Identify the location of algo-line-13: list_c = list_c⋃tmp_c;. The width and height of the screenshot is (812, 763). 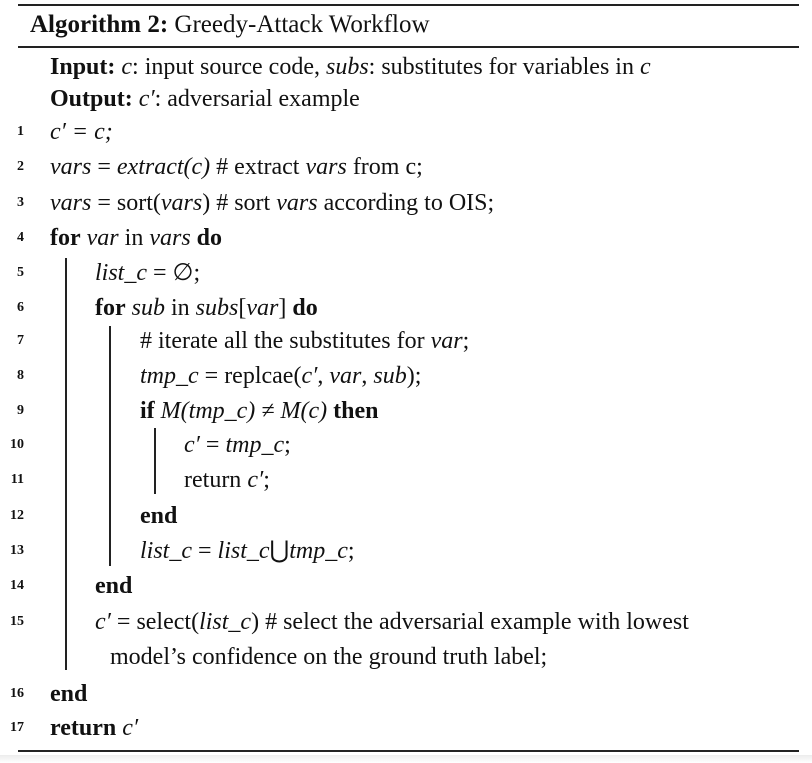
(247, 551).